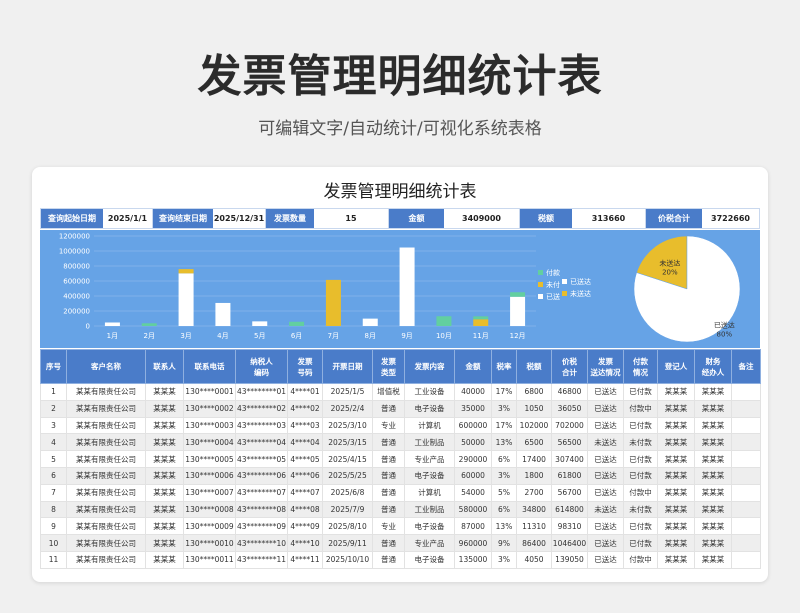 The width and height of the screenshot is (800, 613). Describe the element at coordinates (53, 392) in the screenshot. I see `table-cell: 1` at that location.